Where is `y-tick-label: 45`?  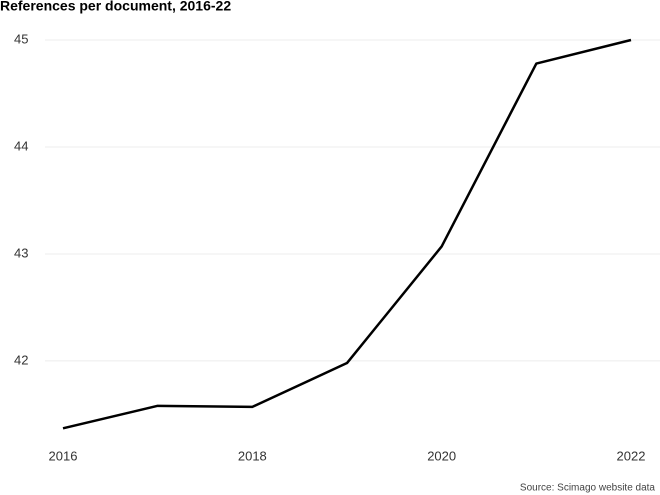
y-tick-label: 45 is located at coordinates (21, 38).